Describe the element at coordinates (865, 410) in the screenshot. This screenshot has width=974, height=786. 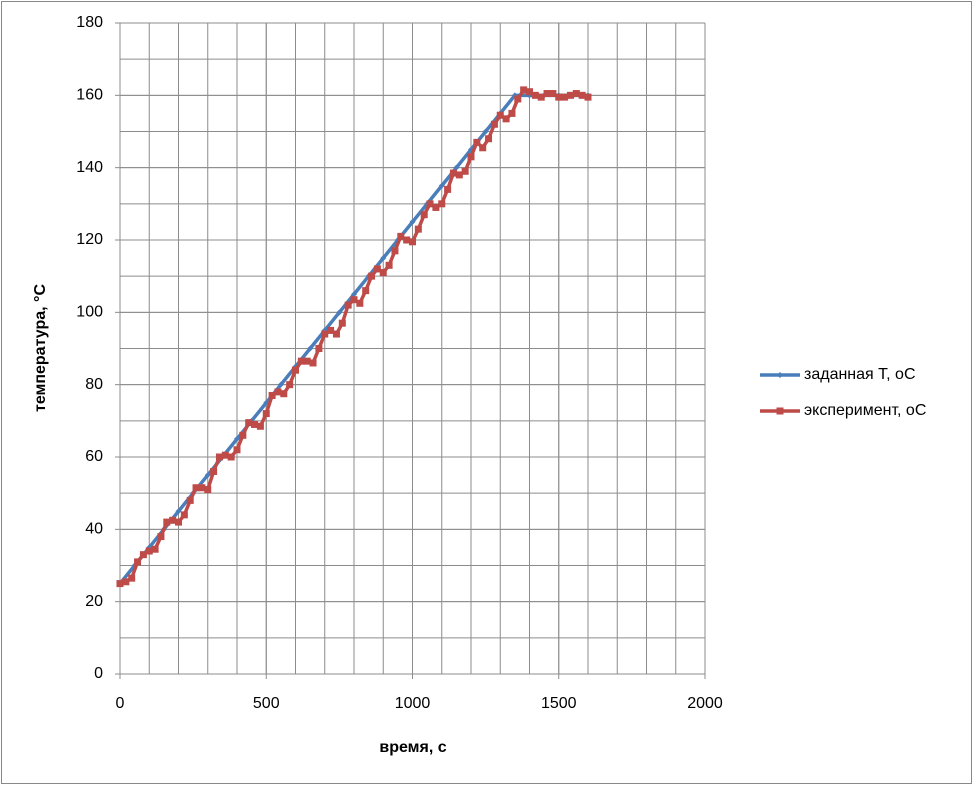
I see `legend-label: эксперимент, оС` at that location.